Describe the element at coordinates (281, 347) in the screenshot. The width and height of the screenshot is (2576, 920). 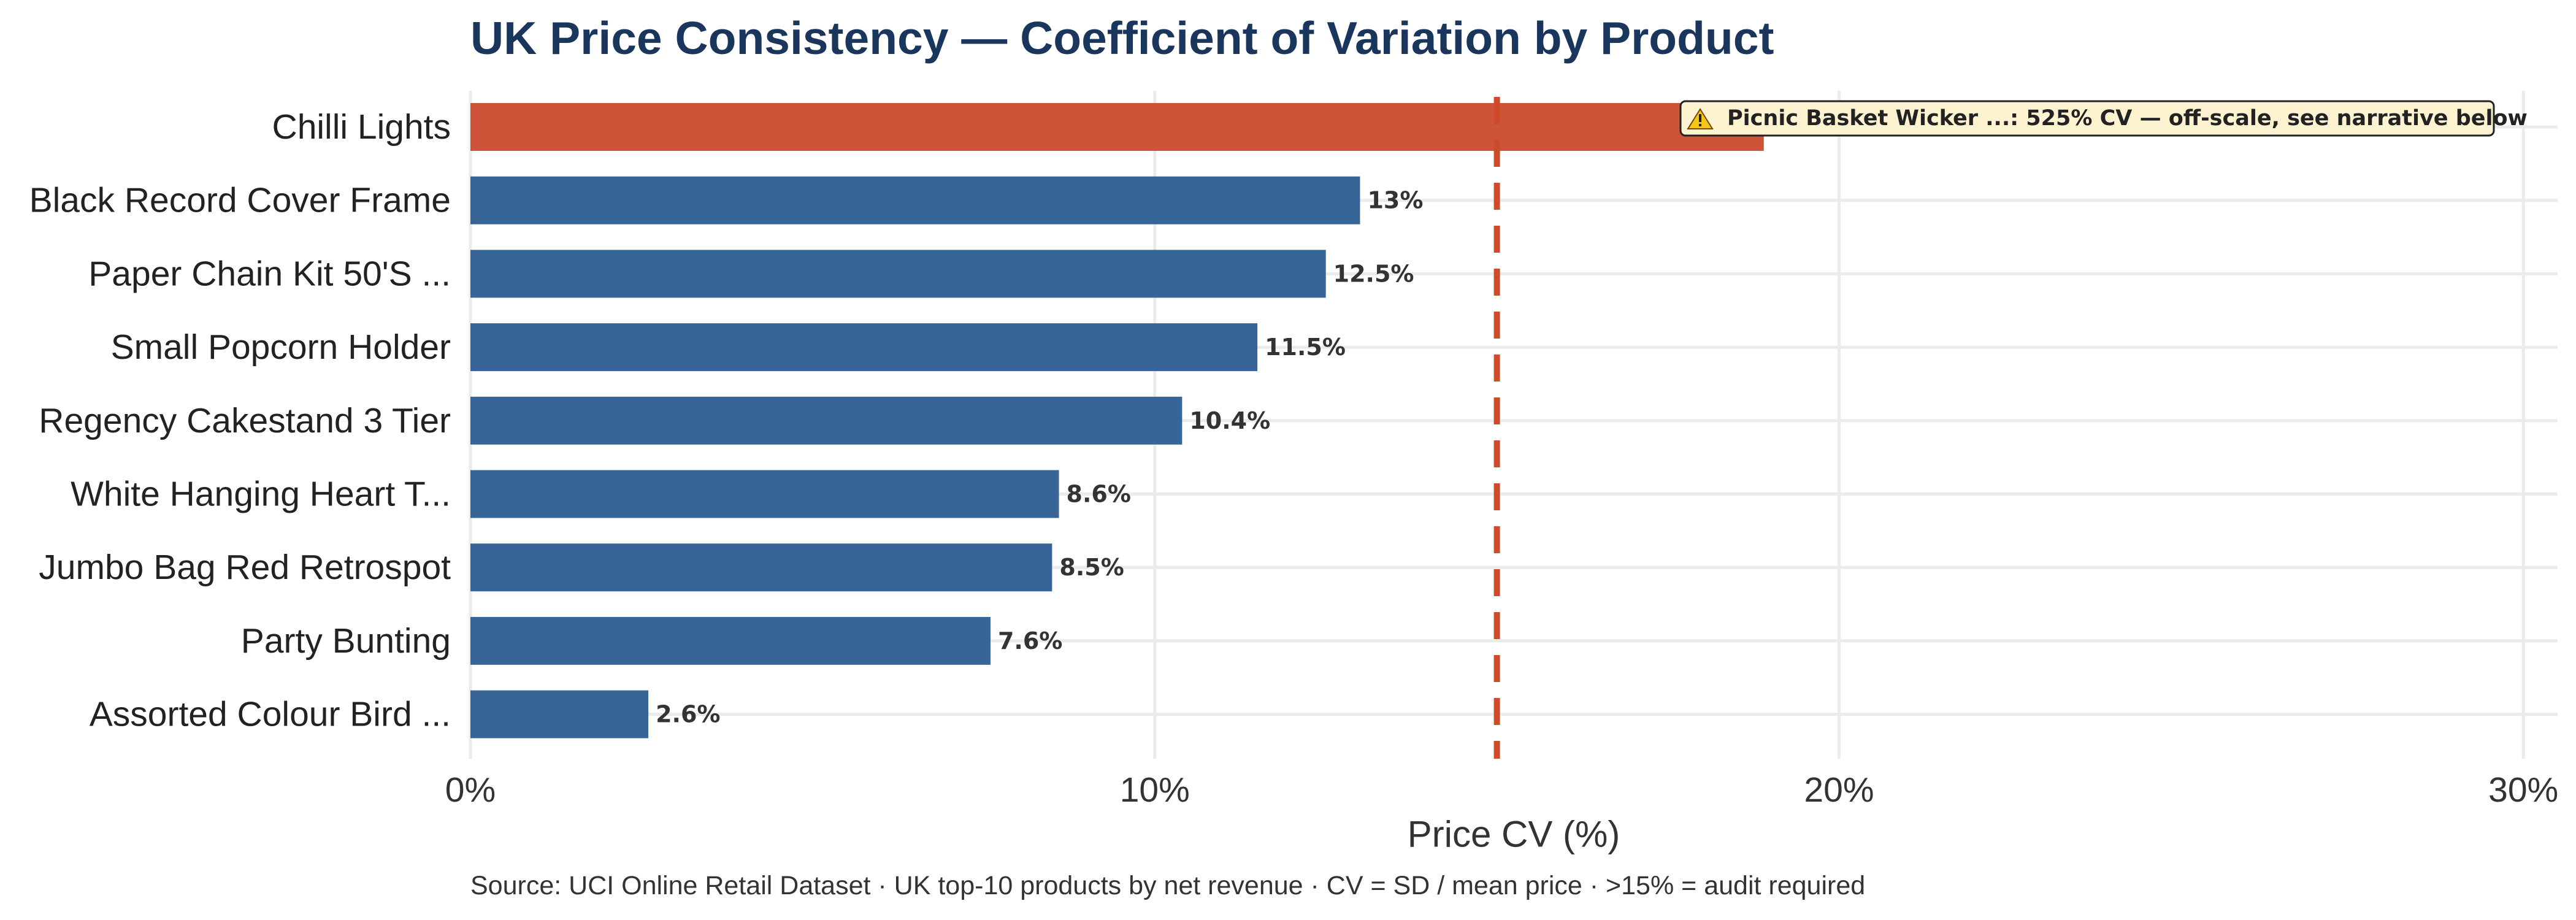
I see `category-label: Small Popcorn Holder` at that location.